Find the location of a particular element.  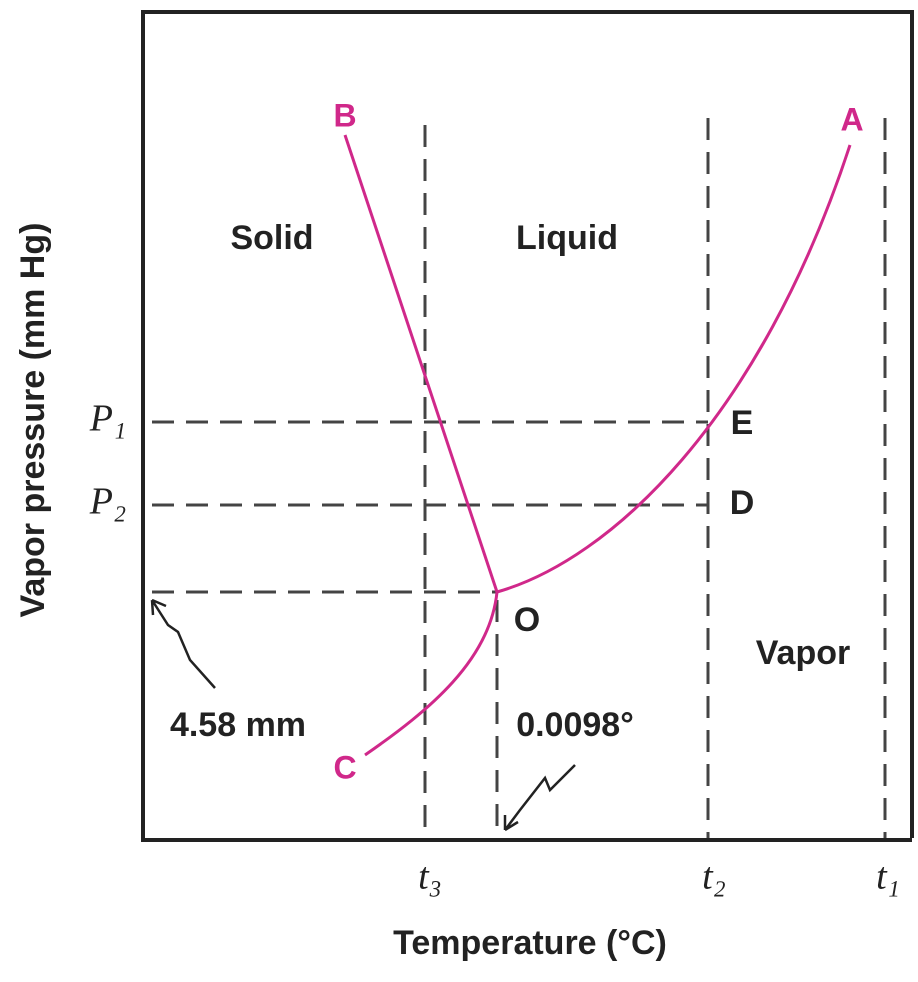

temperature-arrow is located at coordinates (539, 798).